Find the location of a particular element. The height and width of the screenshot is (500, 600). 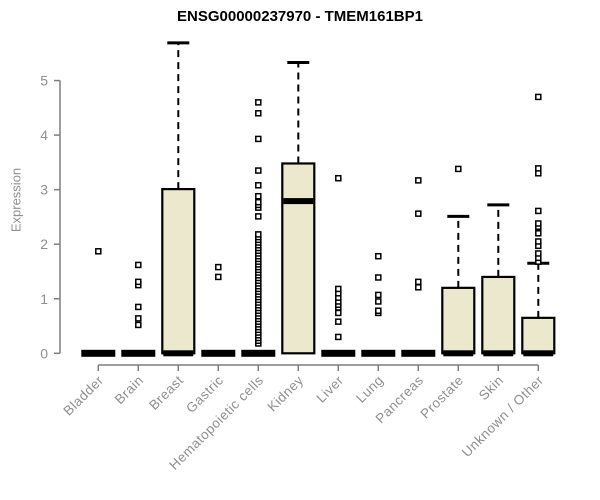

box-pancreas is located at coordinates (418, 353).